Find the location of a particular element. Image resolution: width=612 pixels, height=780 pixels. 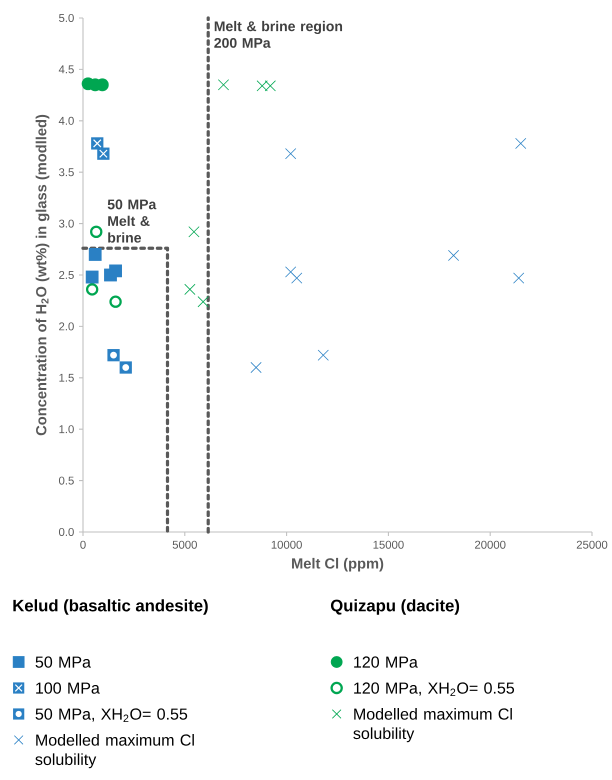

y-tick-label: 1.0 is located at coordinates (66, 429).